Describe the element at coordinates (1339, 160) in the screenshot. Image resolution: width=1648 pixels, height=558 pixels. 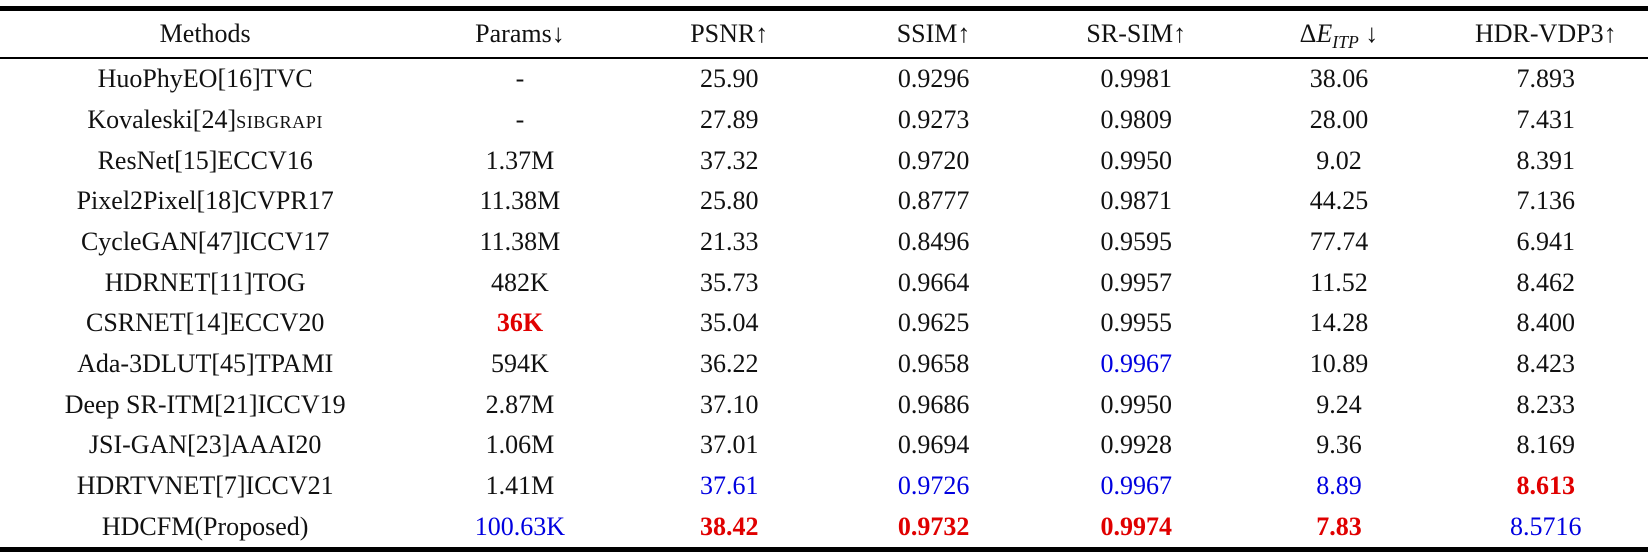
I see `value-cell-delta-e-itp: 9.02` at that location.